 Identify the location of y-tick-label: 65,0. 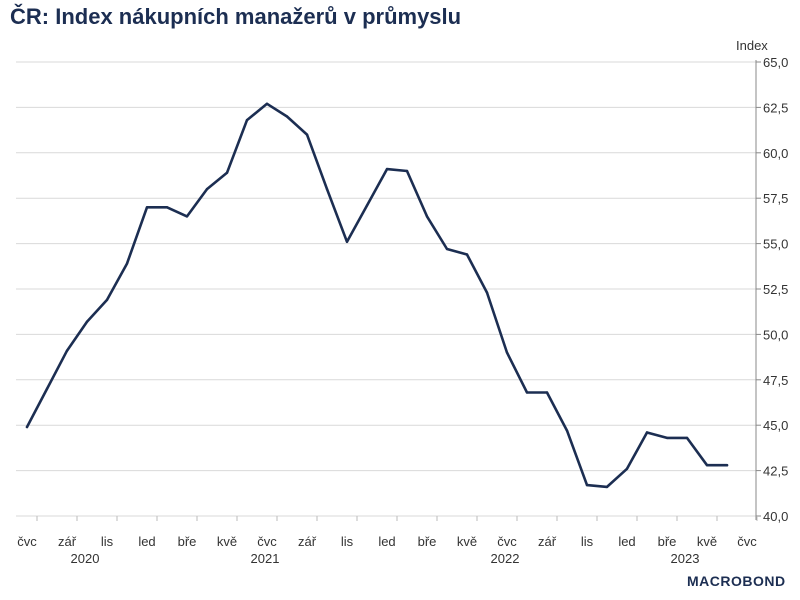
(775, 62).